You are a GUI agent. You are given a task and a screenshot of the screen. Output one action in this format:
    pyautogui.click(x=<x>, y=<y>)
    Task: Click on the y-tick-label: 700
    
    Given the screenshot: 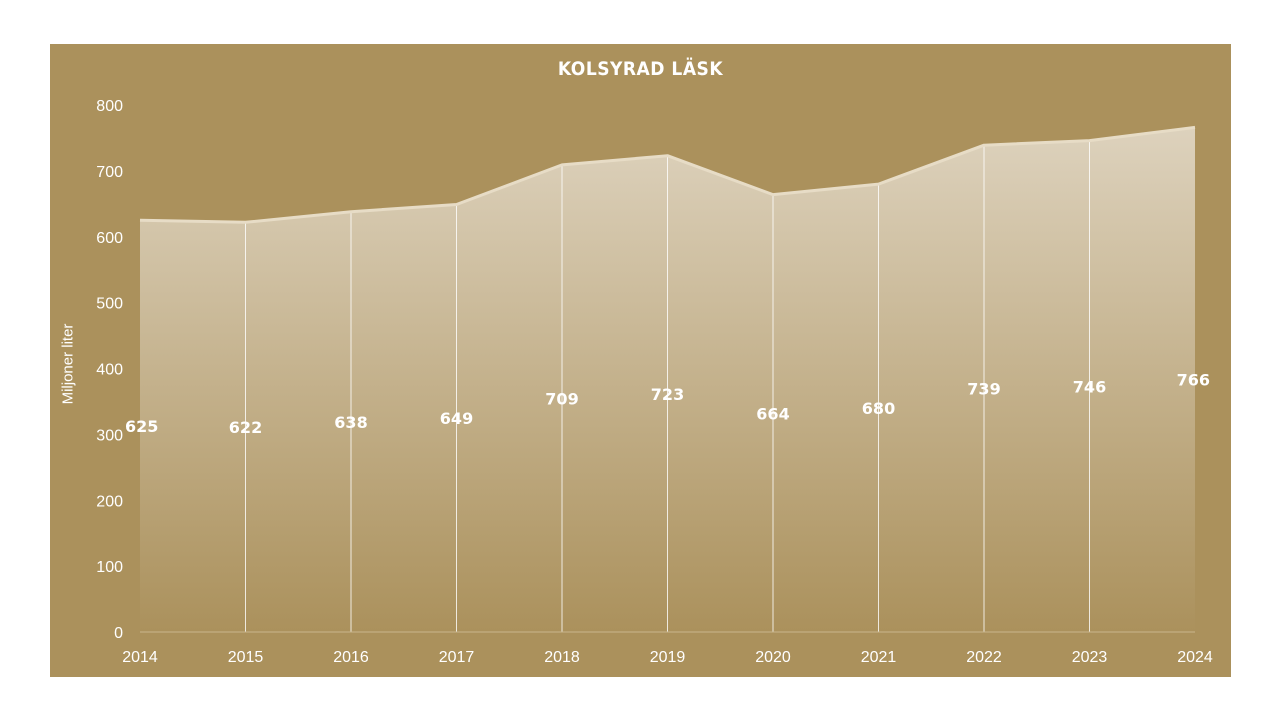 What is the action you would take?
    pyautogui.click(x=109, y=172)
    